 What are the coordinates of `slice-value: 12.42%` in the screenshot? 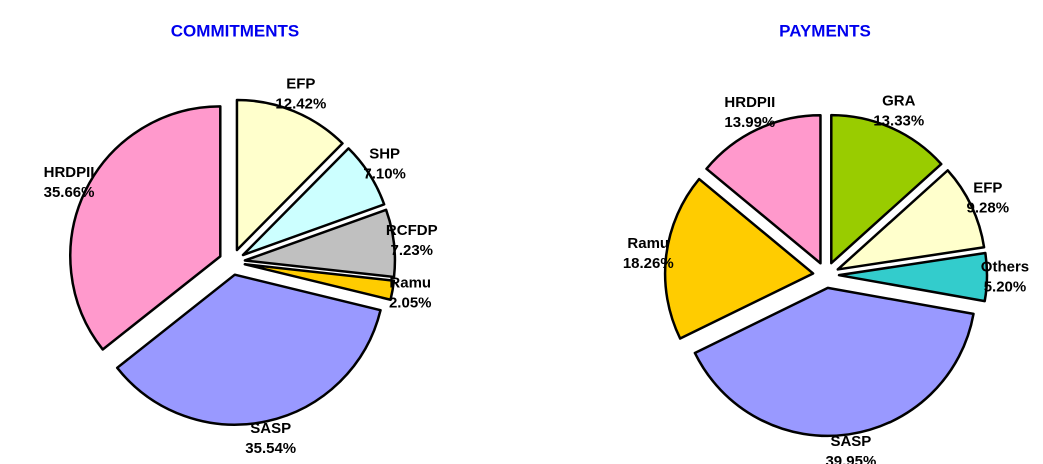 It's located at (300, 104).